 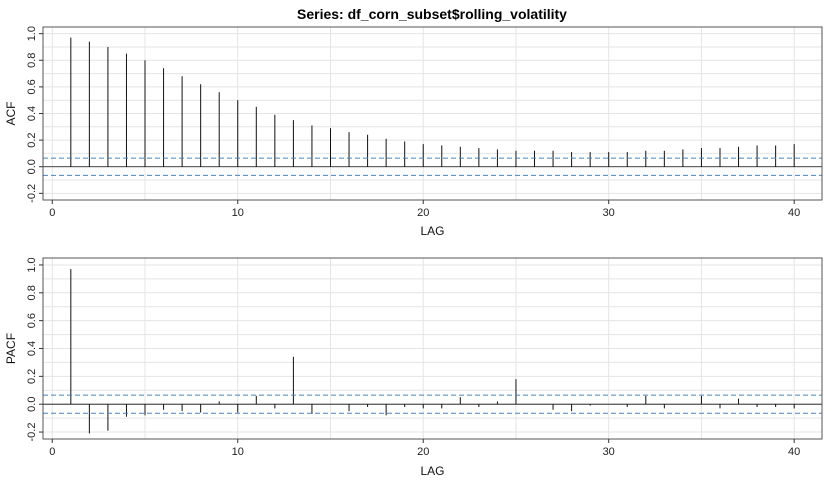 What do you see at coordinates (32, 404) in the screenshot?
I see `pacf-ytick-label: 0.0` at bounding box center [32, 404].